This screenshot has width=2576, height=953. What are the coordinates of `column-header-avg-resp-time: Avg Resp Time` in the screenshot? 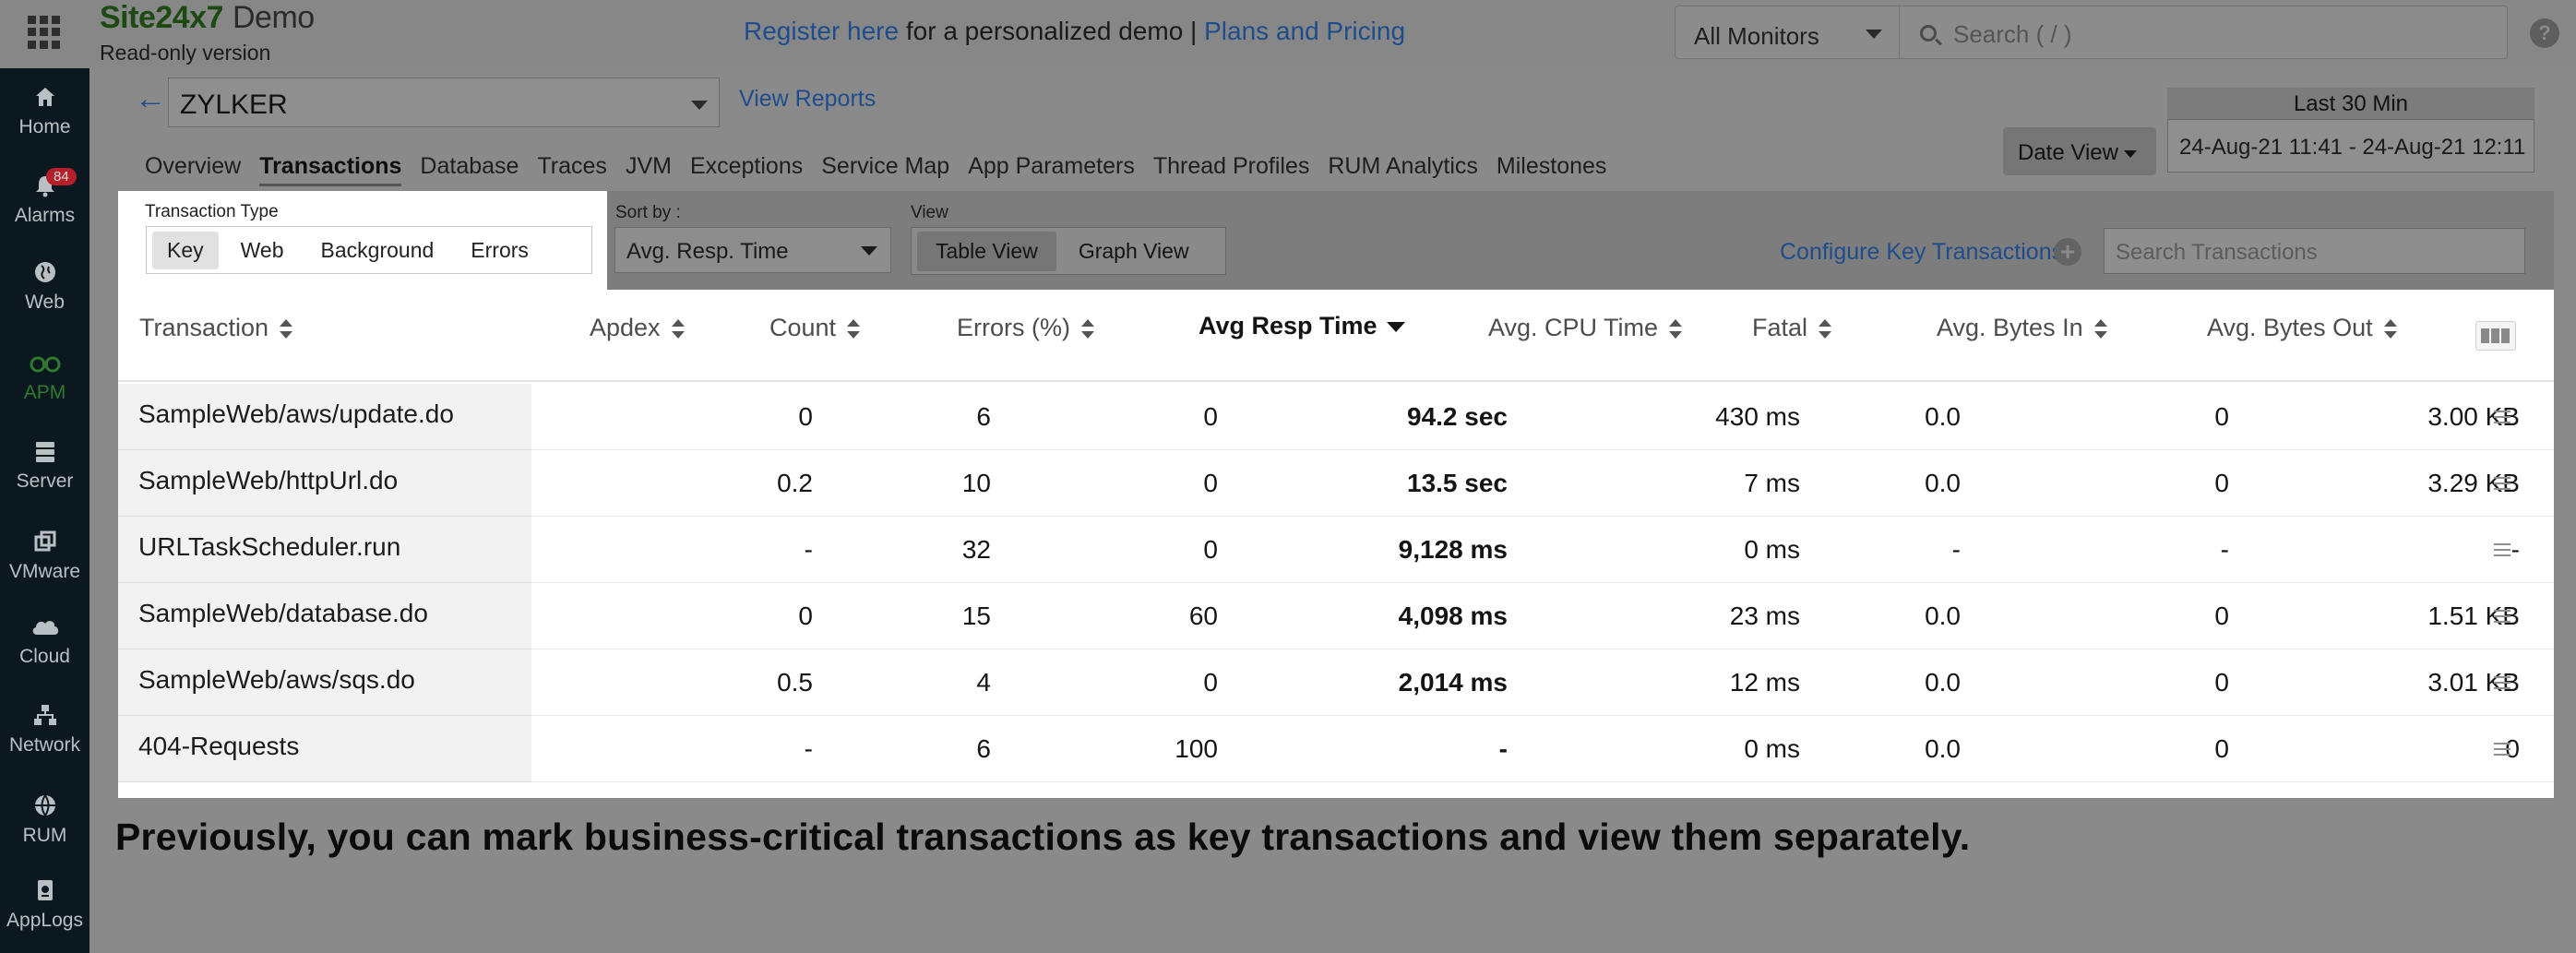 It's located at (1302, 326).